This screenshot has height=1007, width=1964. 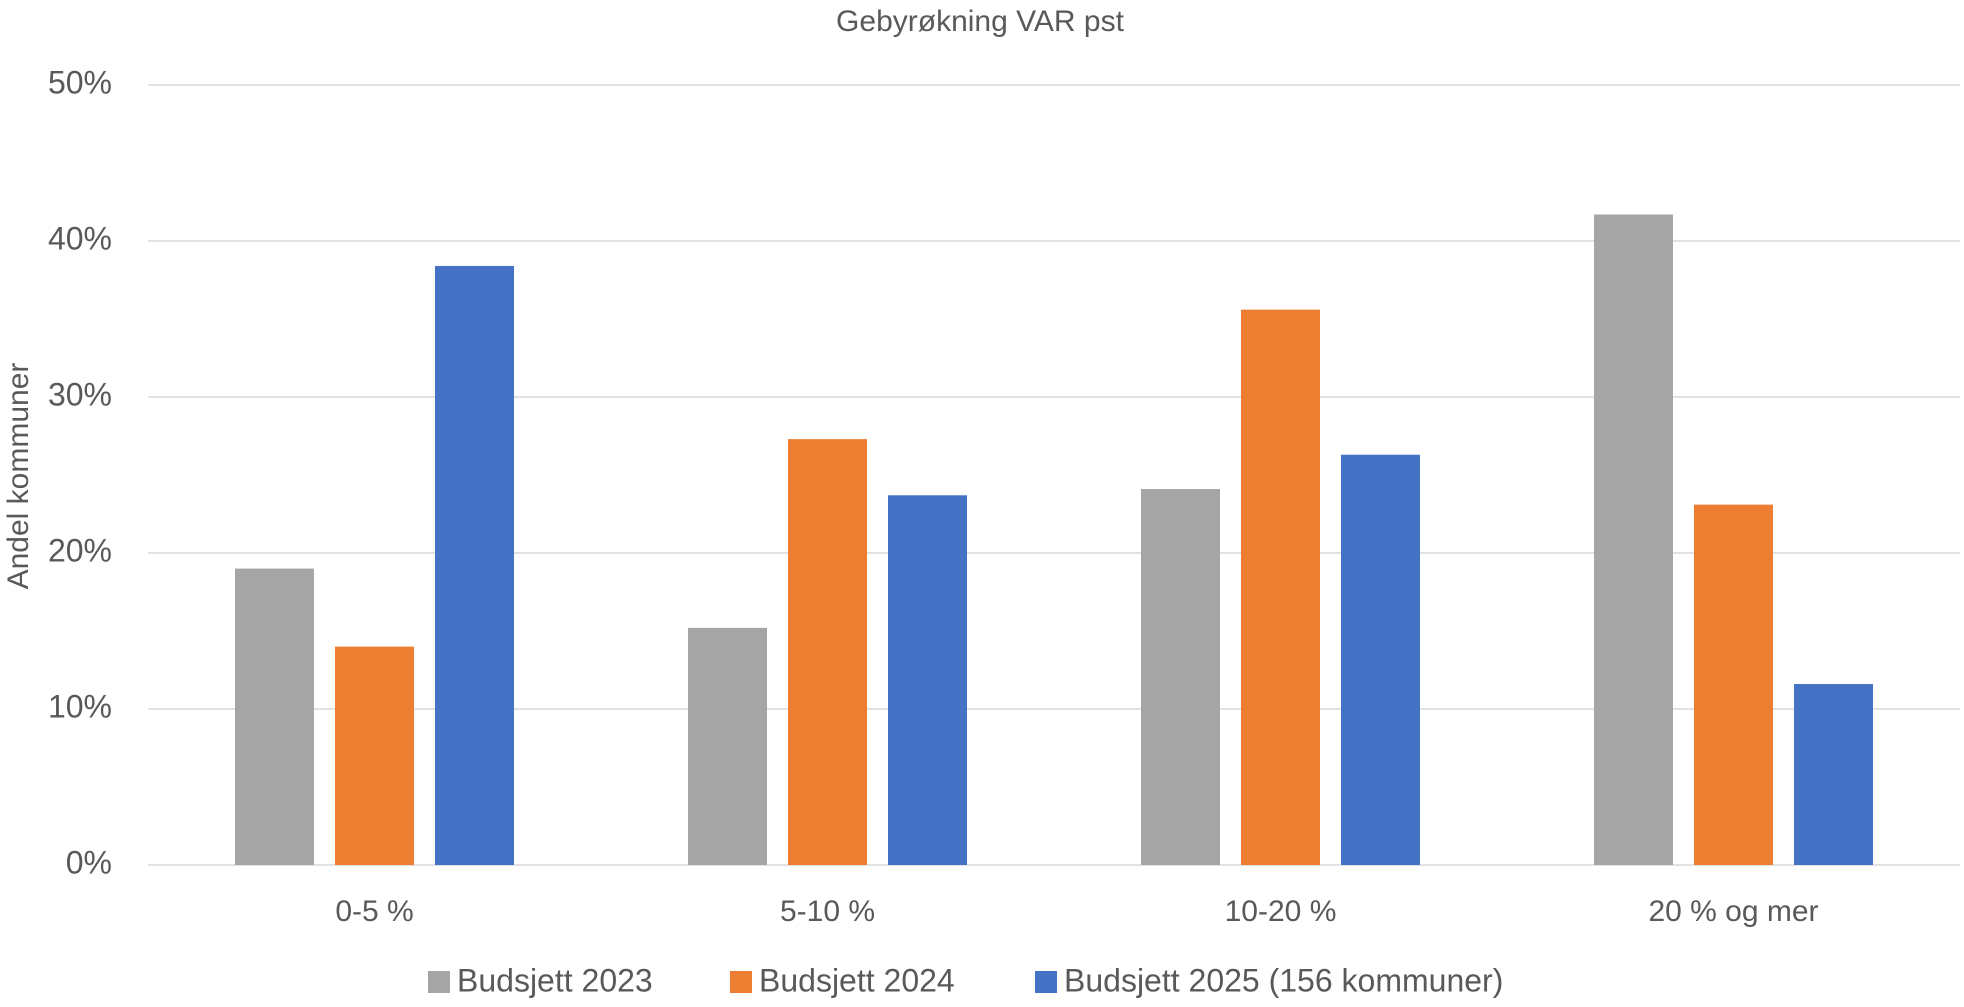 I want to click on y-tick-label: 40%, so click(x=80, y=238).